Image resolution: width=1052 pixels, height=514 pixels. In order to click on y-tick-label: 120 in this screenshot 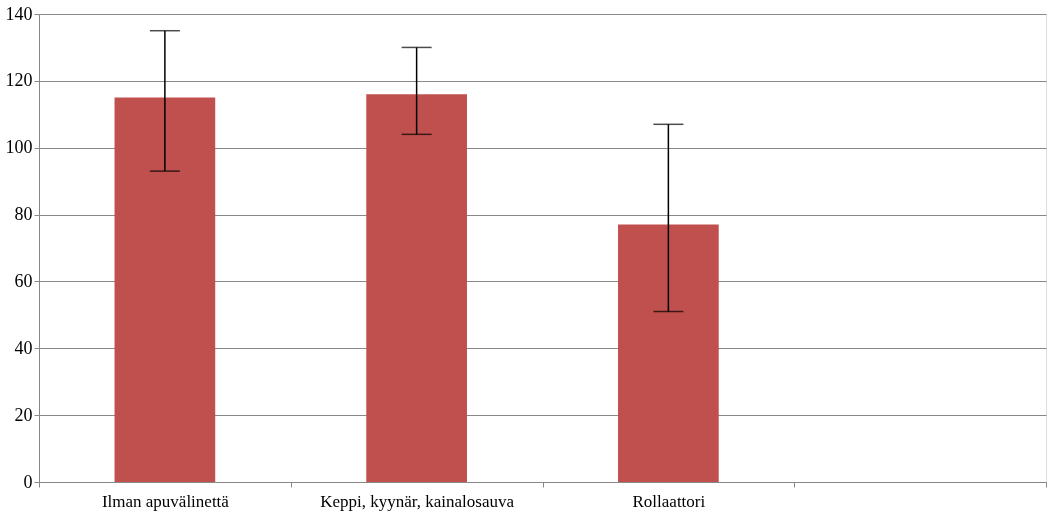, I will do `click(19, 80)`.